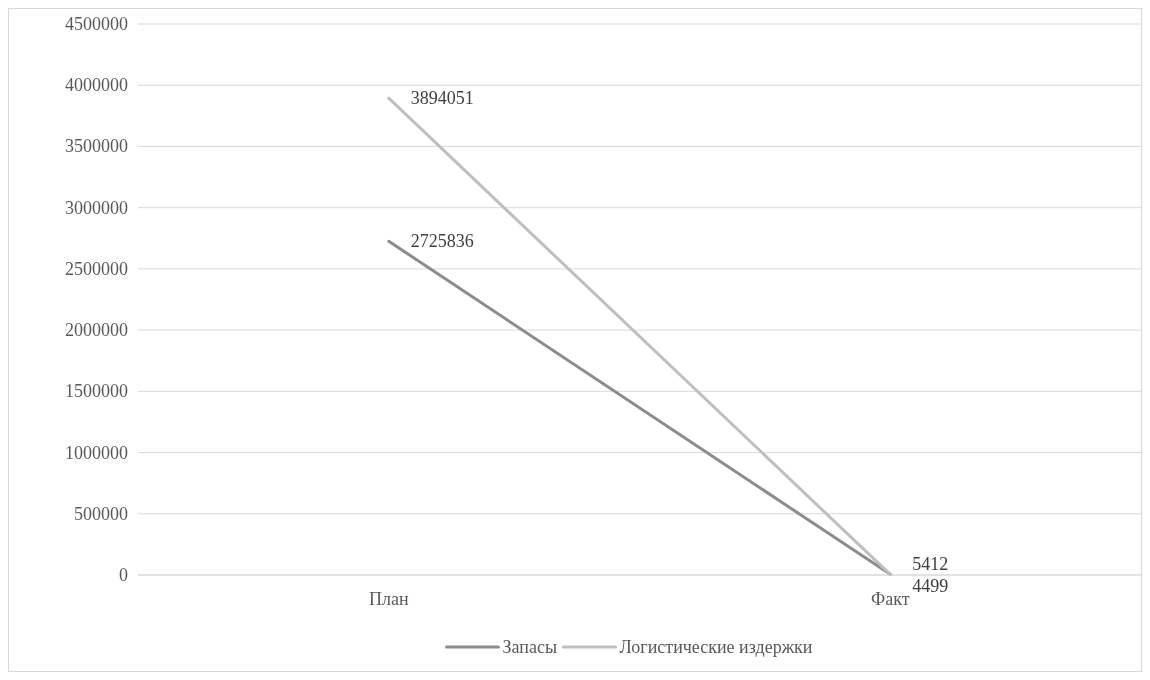 This screenshot has width=1150, height=680. I want to click on y-tick-label: 500000, so click(101, 513).